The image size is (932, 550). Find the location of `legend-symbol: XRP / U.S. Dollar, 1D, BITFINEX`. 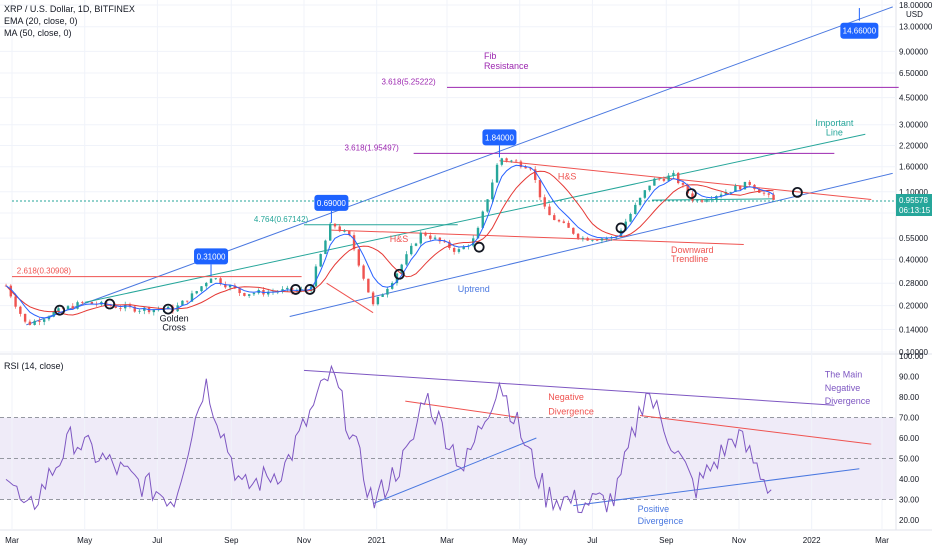

legend-symbol: XRP / U.S. Dollar, 1D, BITFINEX is located at coordinates (69, 9).